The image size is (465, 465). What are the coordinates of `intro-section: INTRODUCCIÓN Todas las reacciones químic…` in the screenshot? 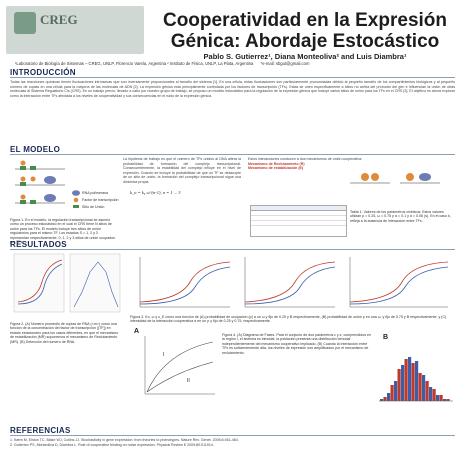 It's located at (232, 83).